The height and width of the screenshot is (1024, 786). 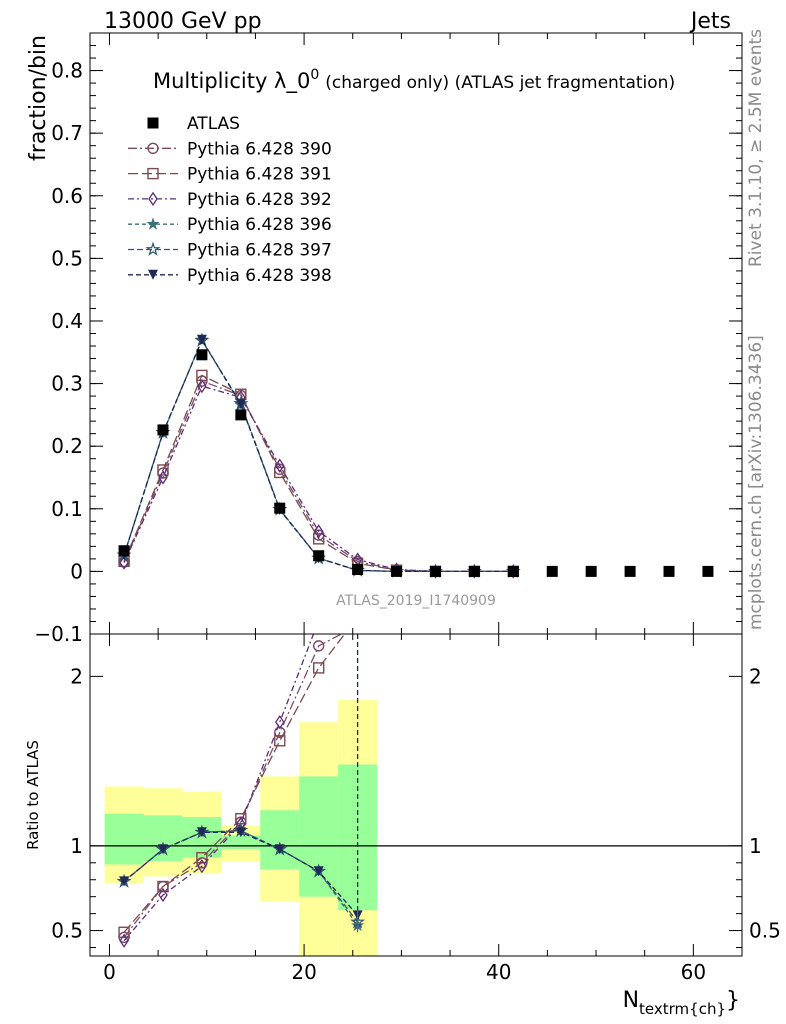 I want to click on main-y-tick-label: 0.6, so click(x=67, y=196).